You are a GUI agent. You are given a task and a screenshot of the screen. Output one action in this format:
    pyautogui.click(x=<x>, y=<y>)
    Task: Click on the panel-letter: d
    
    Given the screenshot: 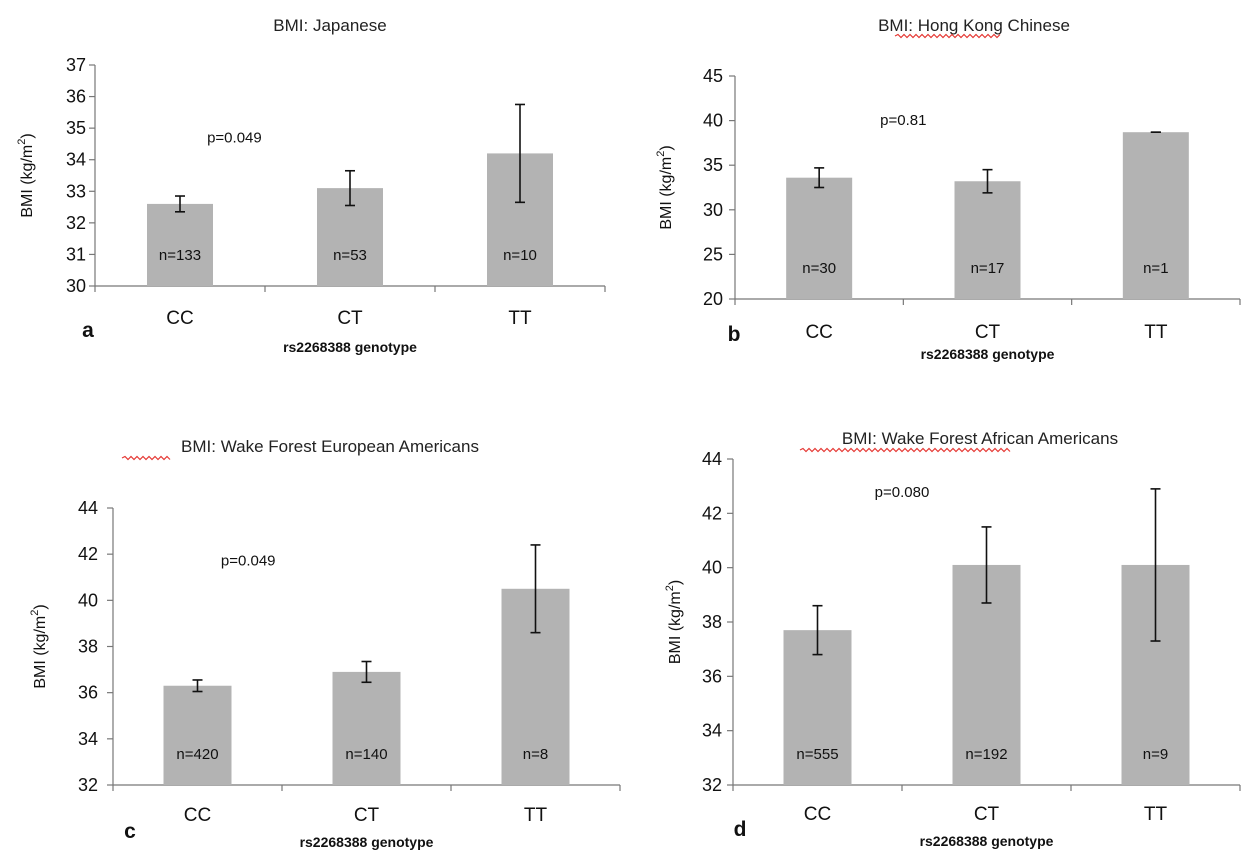 What is the action you would take?
    pyautogui.click(x=740, y=829)
    